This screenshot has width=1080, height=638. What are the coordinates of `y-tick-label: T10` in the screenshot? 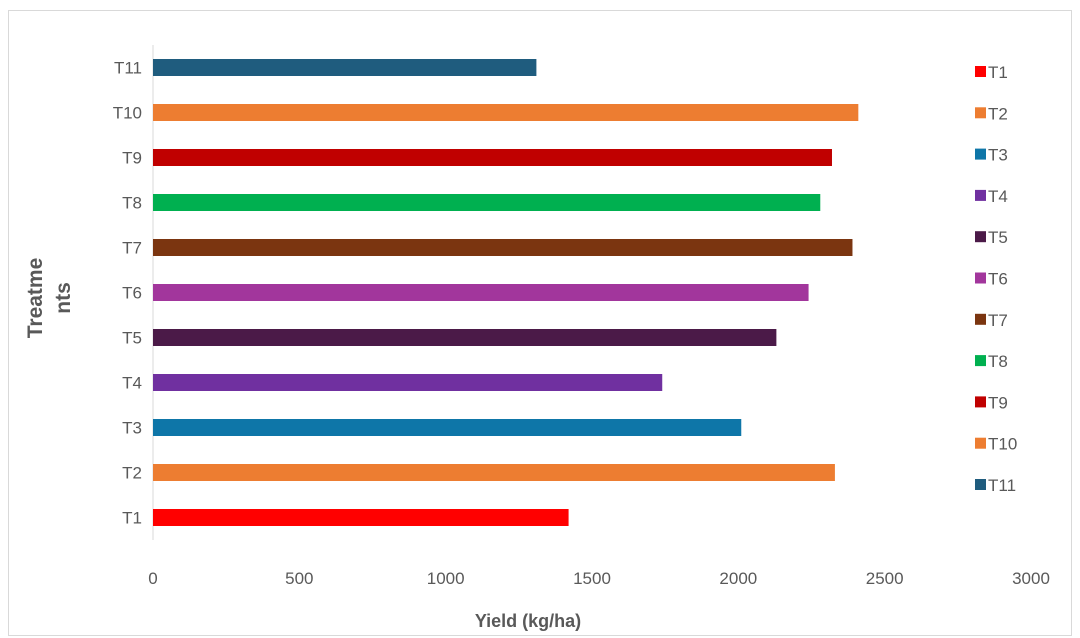 It's located at (127, 113).